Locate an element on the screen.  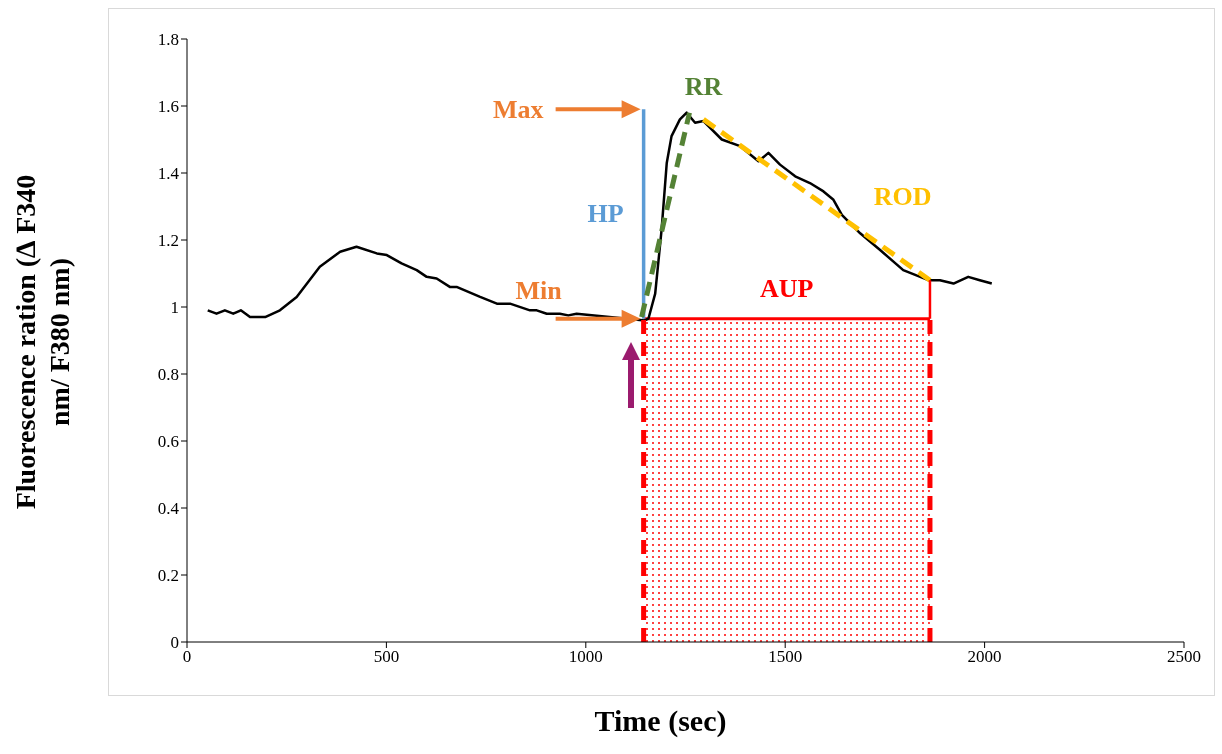
x-axis-title: Time (sec) is located at coordinates (660, 721).